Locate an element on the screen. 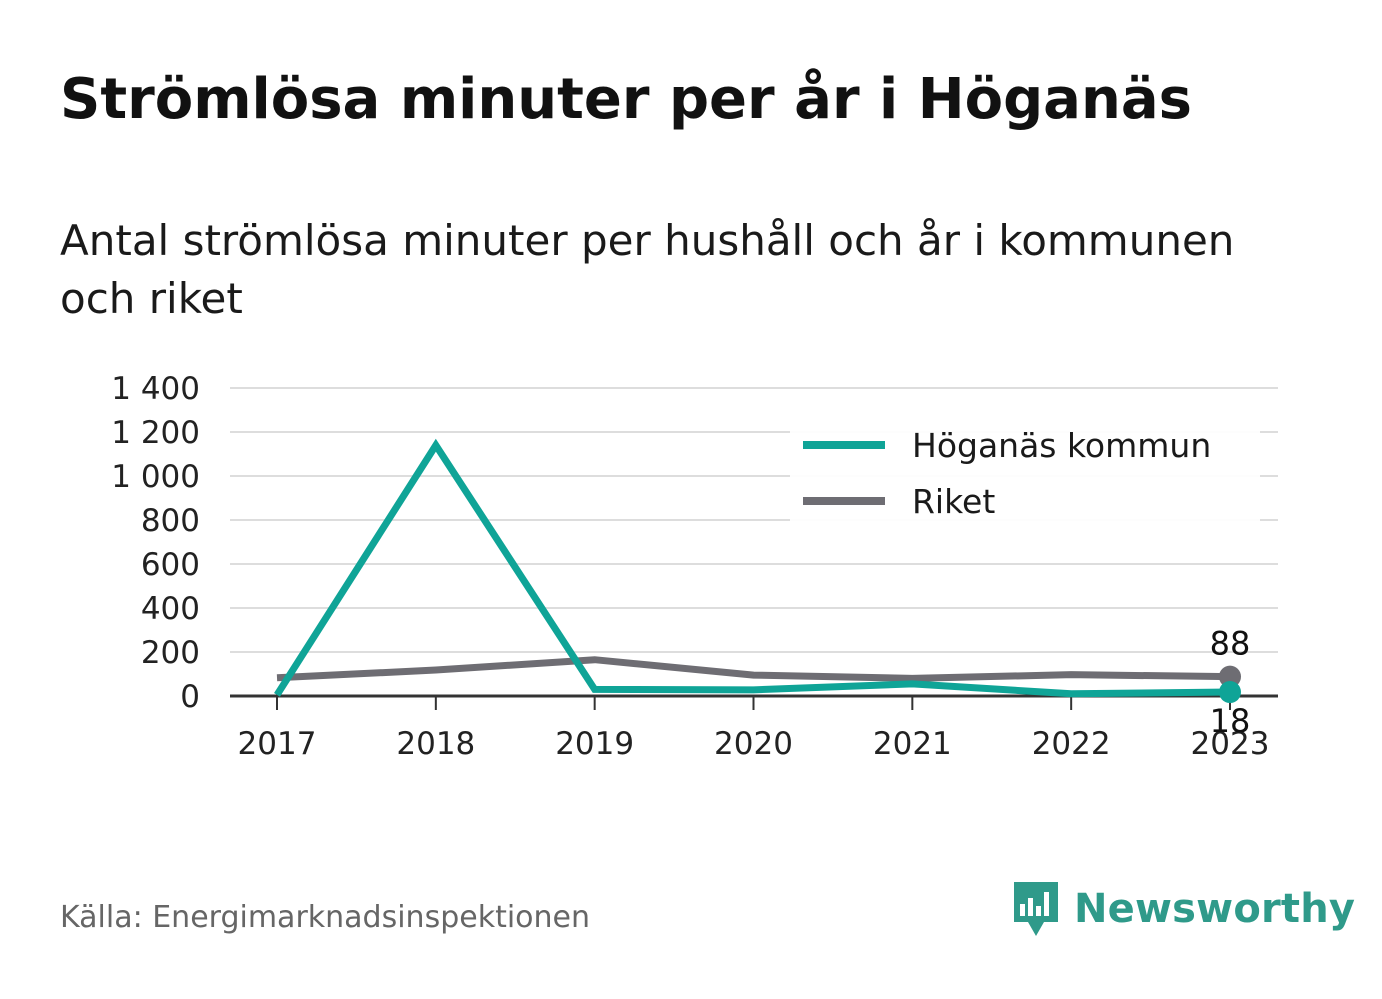 The width and height of the screenshot is (1382, 999). brand-name: Newsworthy is located at coordinates (1215, 909).